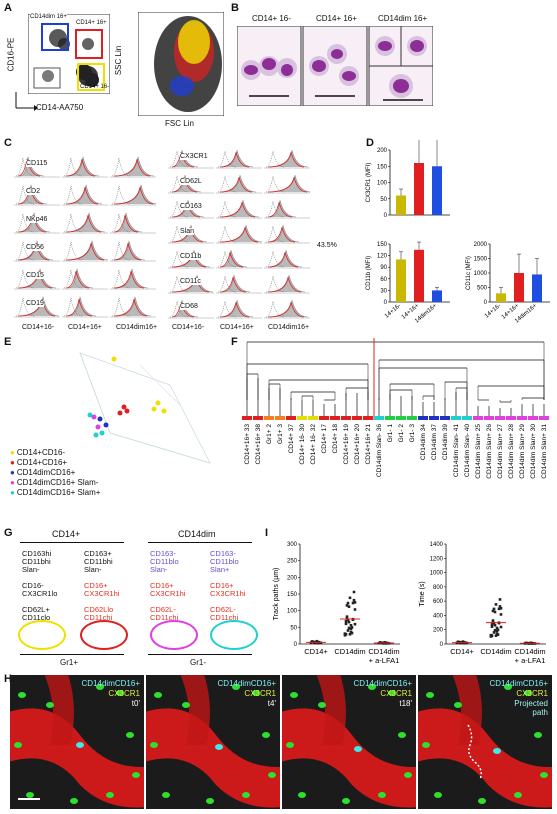 This screenshot has width=557, height=814. I want to click on vessel, so click(349, 758).